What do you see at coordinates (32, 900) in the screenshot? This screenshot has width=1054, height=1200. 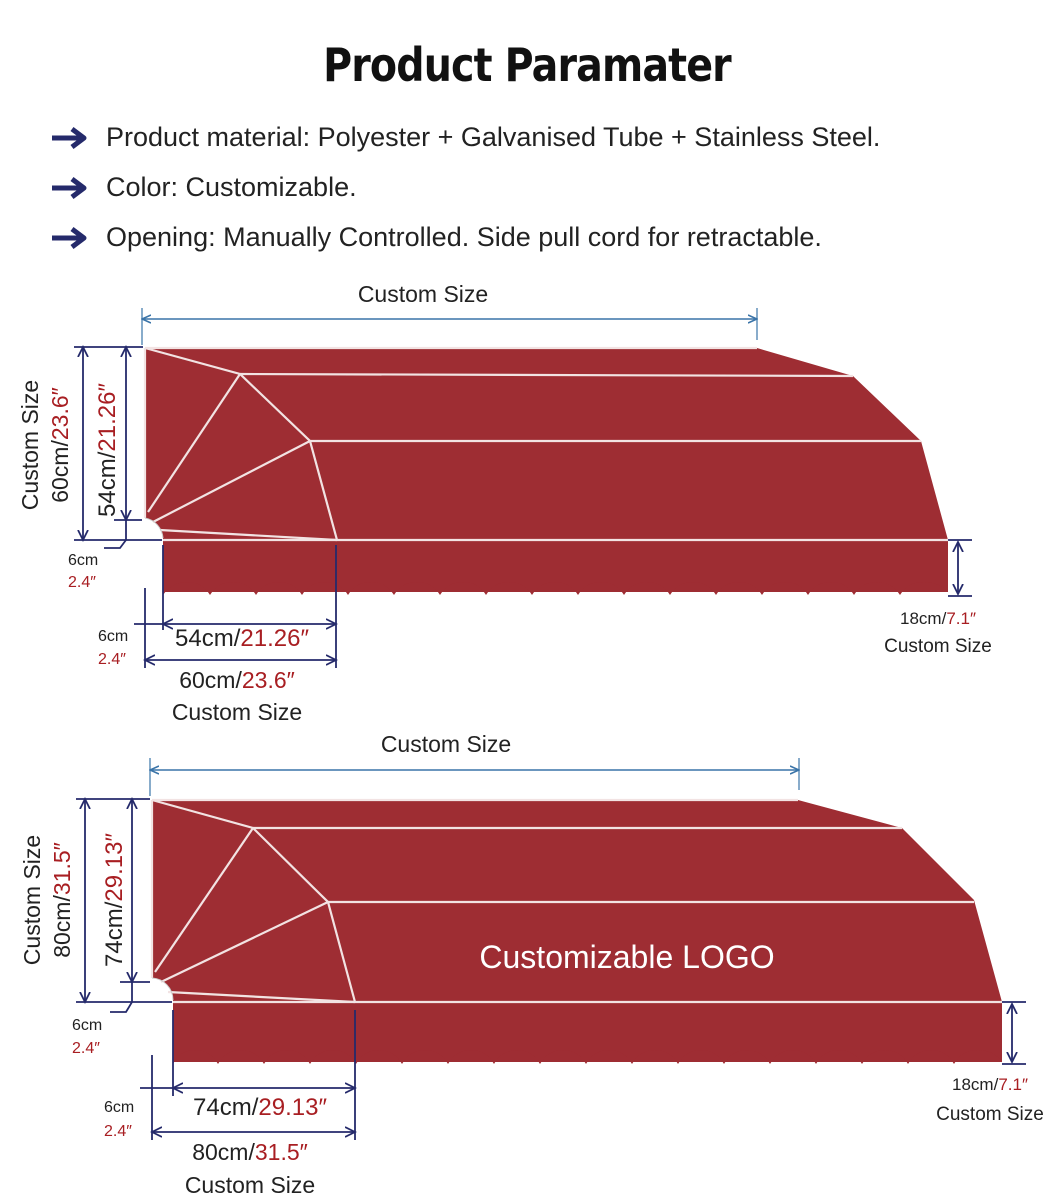 I see `d2-height-outer-label: Custom Size` at bounding box center [32, 900].